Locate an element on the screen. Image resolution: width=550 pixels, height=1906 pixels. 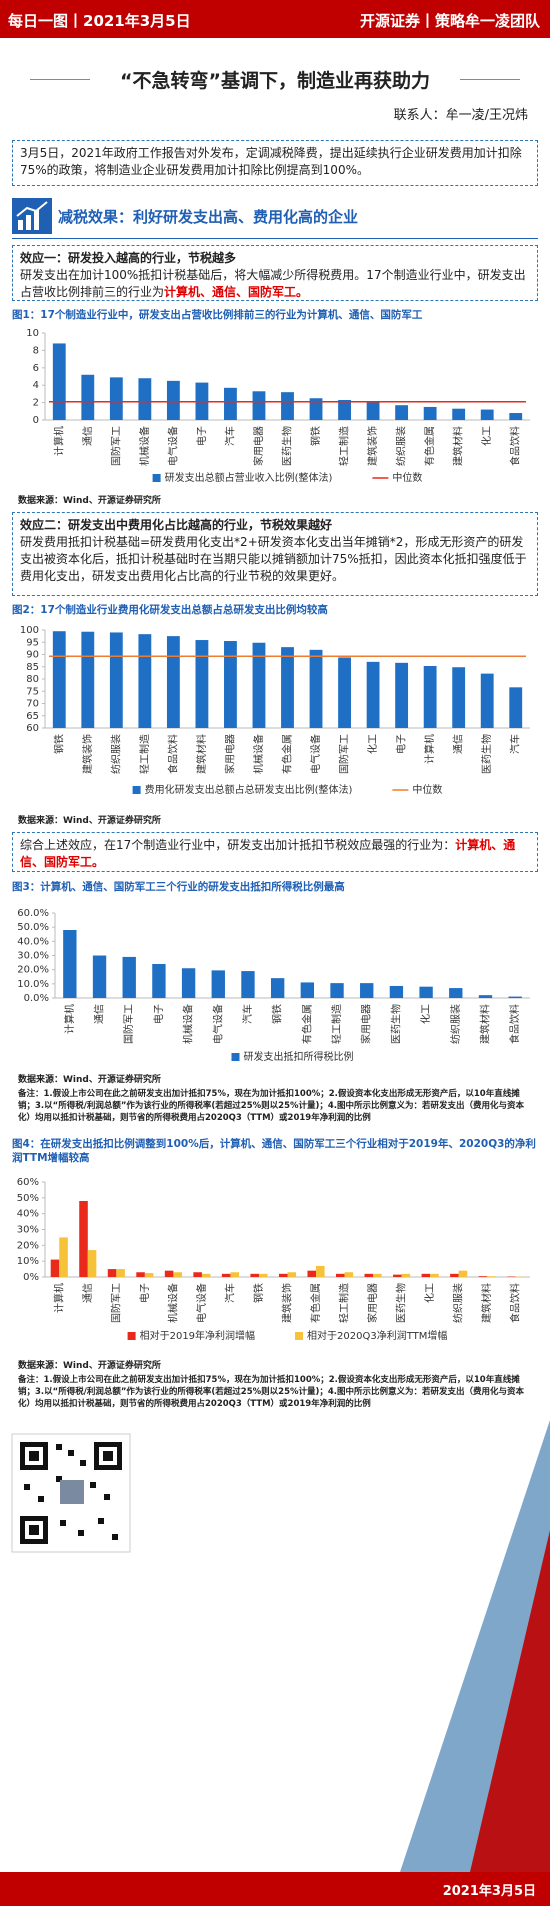
section-title: 减税效果：利好研发支出高、费用化高的企业 is located at coordinates (208, 217).